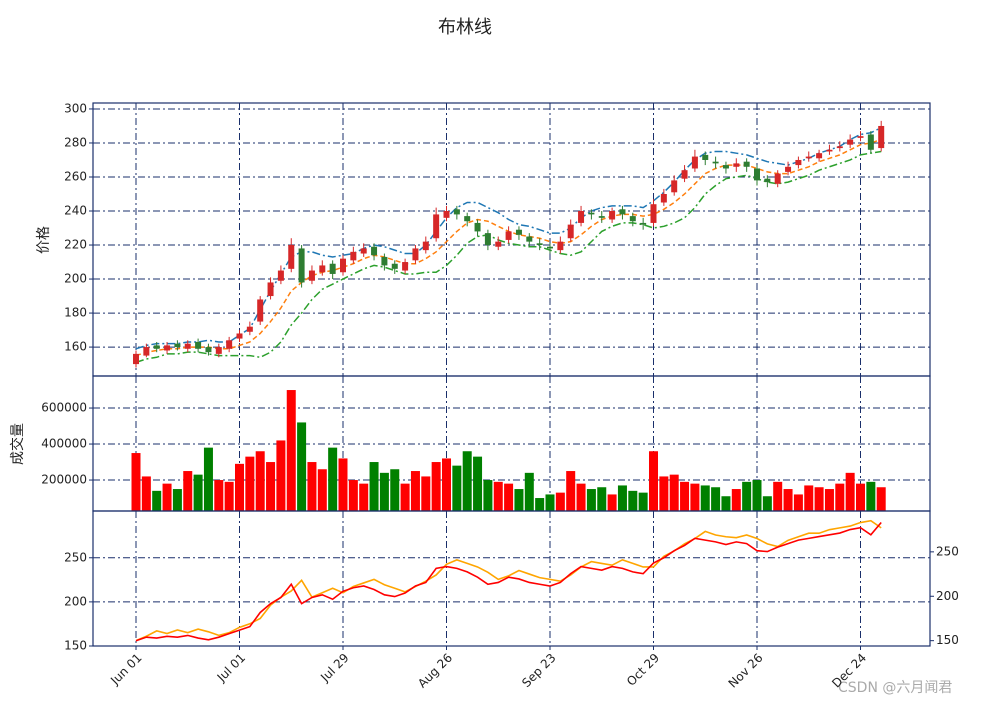  What do you see at coordinates (231, 668) in the screenshot?
I see `x-tick-label: Jul 01` at bounding box center [231, 668].